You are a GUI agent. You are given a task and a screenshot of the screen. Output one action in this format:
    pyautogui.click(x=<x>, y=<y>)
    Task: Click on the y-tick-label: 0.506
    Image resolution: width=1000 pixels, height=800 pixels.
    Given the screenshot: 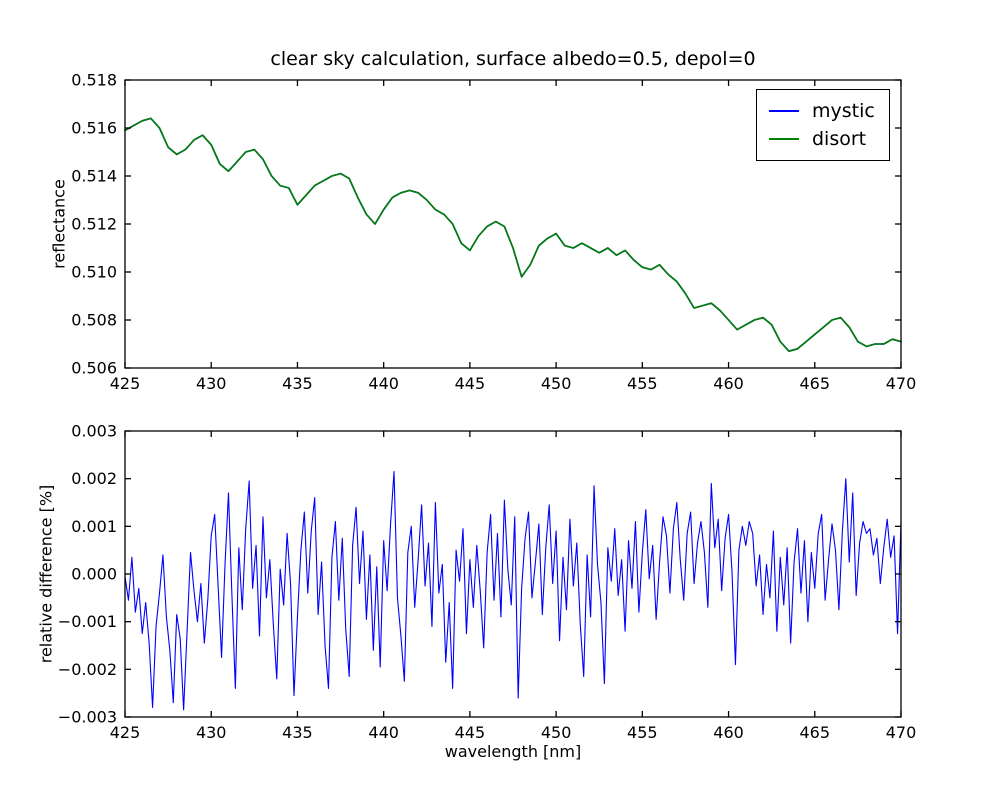 What is the action you would take?
    pyautogui.click(x=94, y=368)
    